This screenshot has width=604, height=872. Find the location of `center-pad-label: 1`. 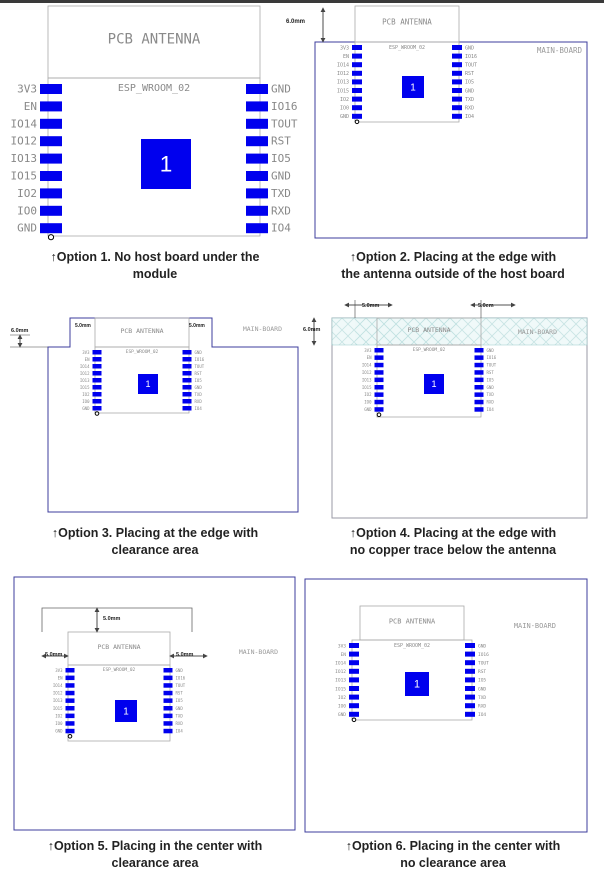

center-pad-label: 1 is located at coordinates (166, 164).